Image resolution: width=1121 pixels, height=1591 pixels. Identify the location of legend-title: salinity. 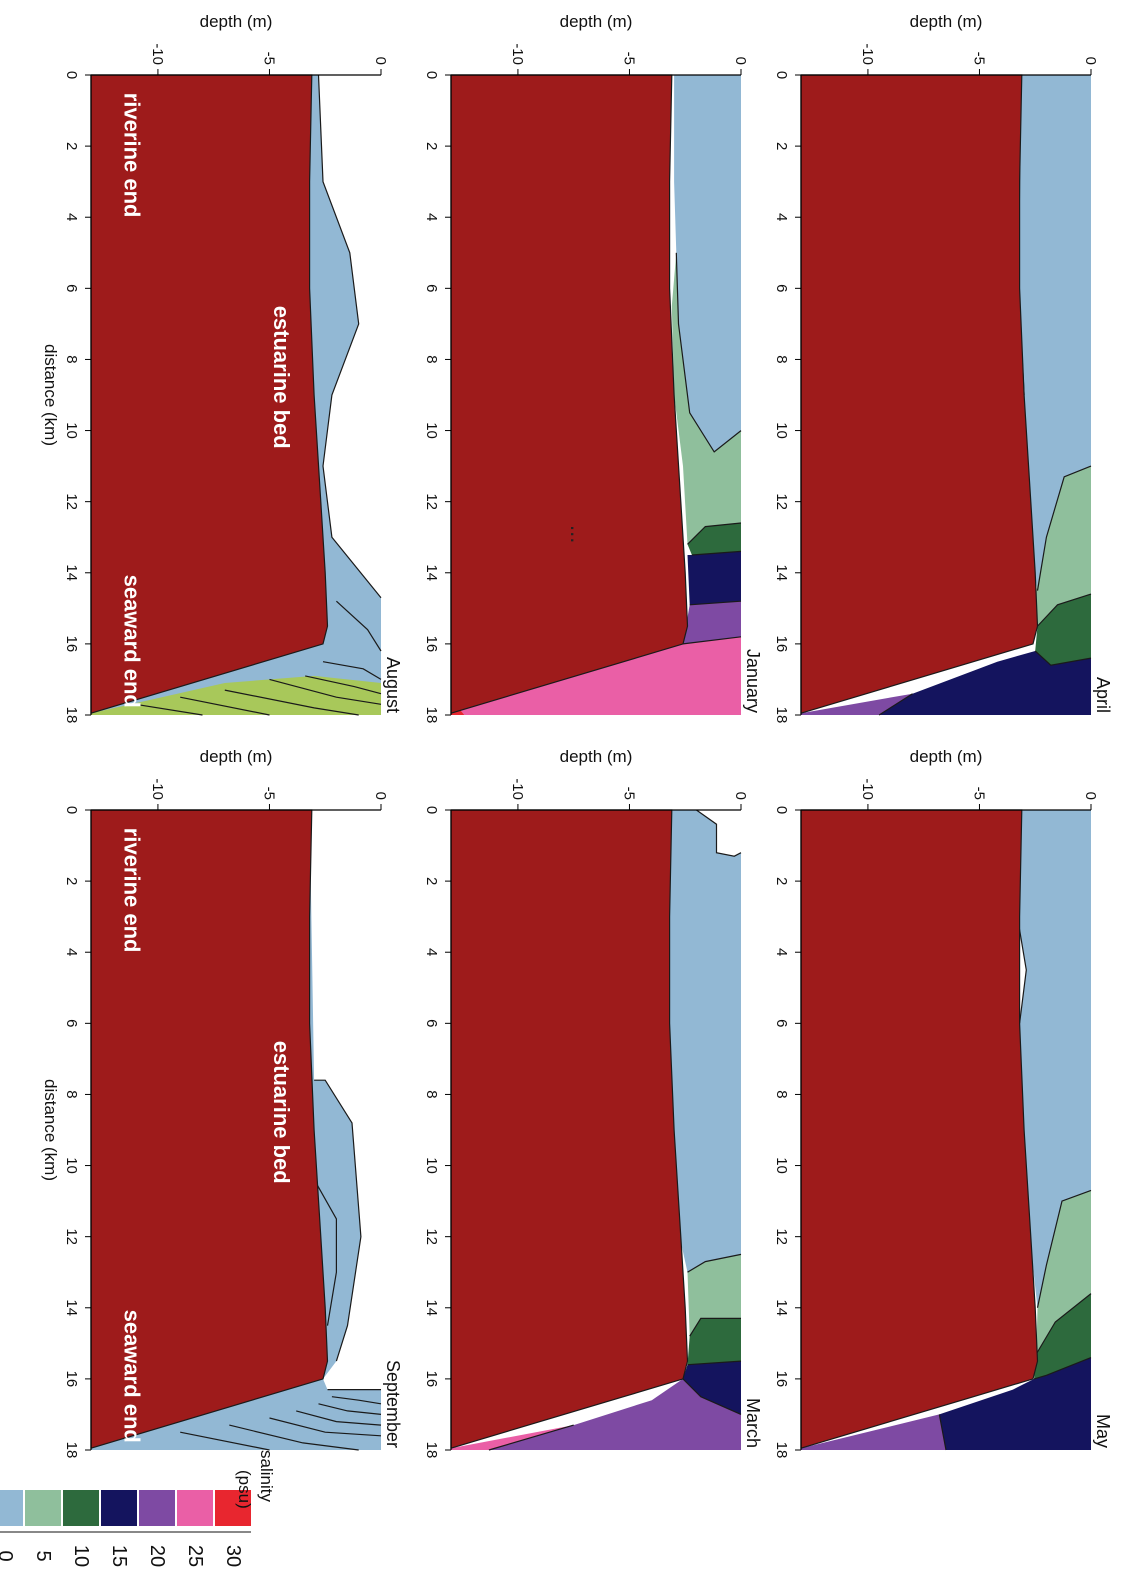
(266, 1476).